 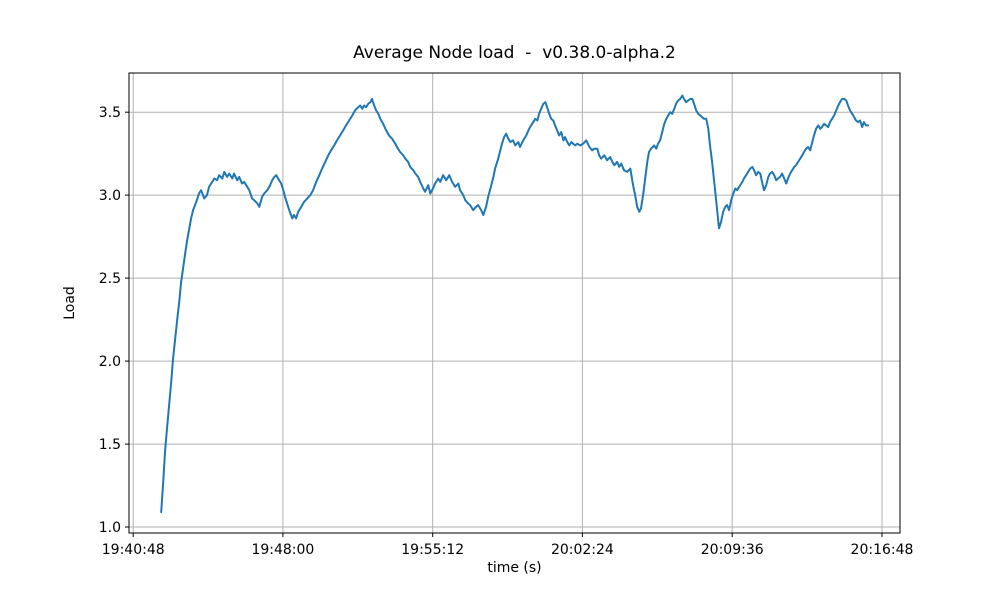 What do you see at coordinates (732, 550) in the screenshot?
I see `x-tick-label: 20:09:36` at bounding box center [732, 550].